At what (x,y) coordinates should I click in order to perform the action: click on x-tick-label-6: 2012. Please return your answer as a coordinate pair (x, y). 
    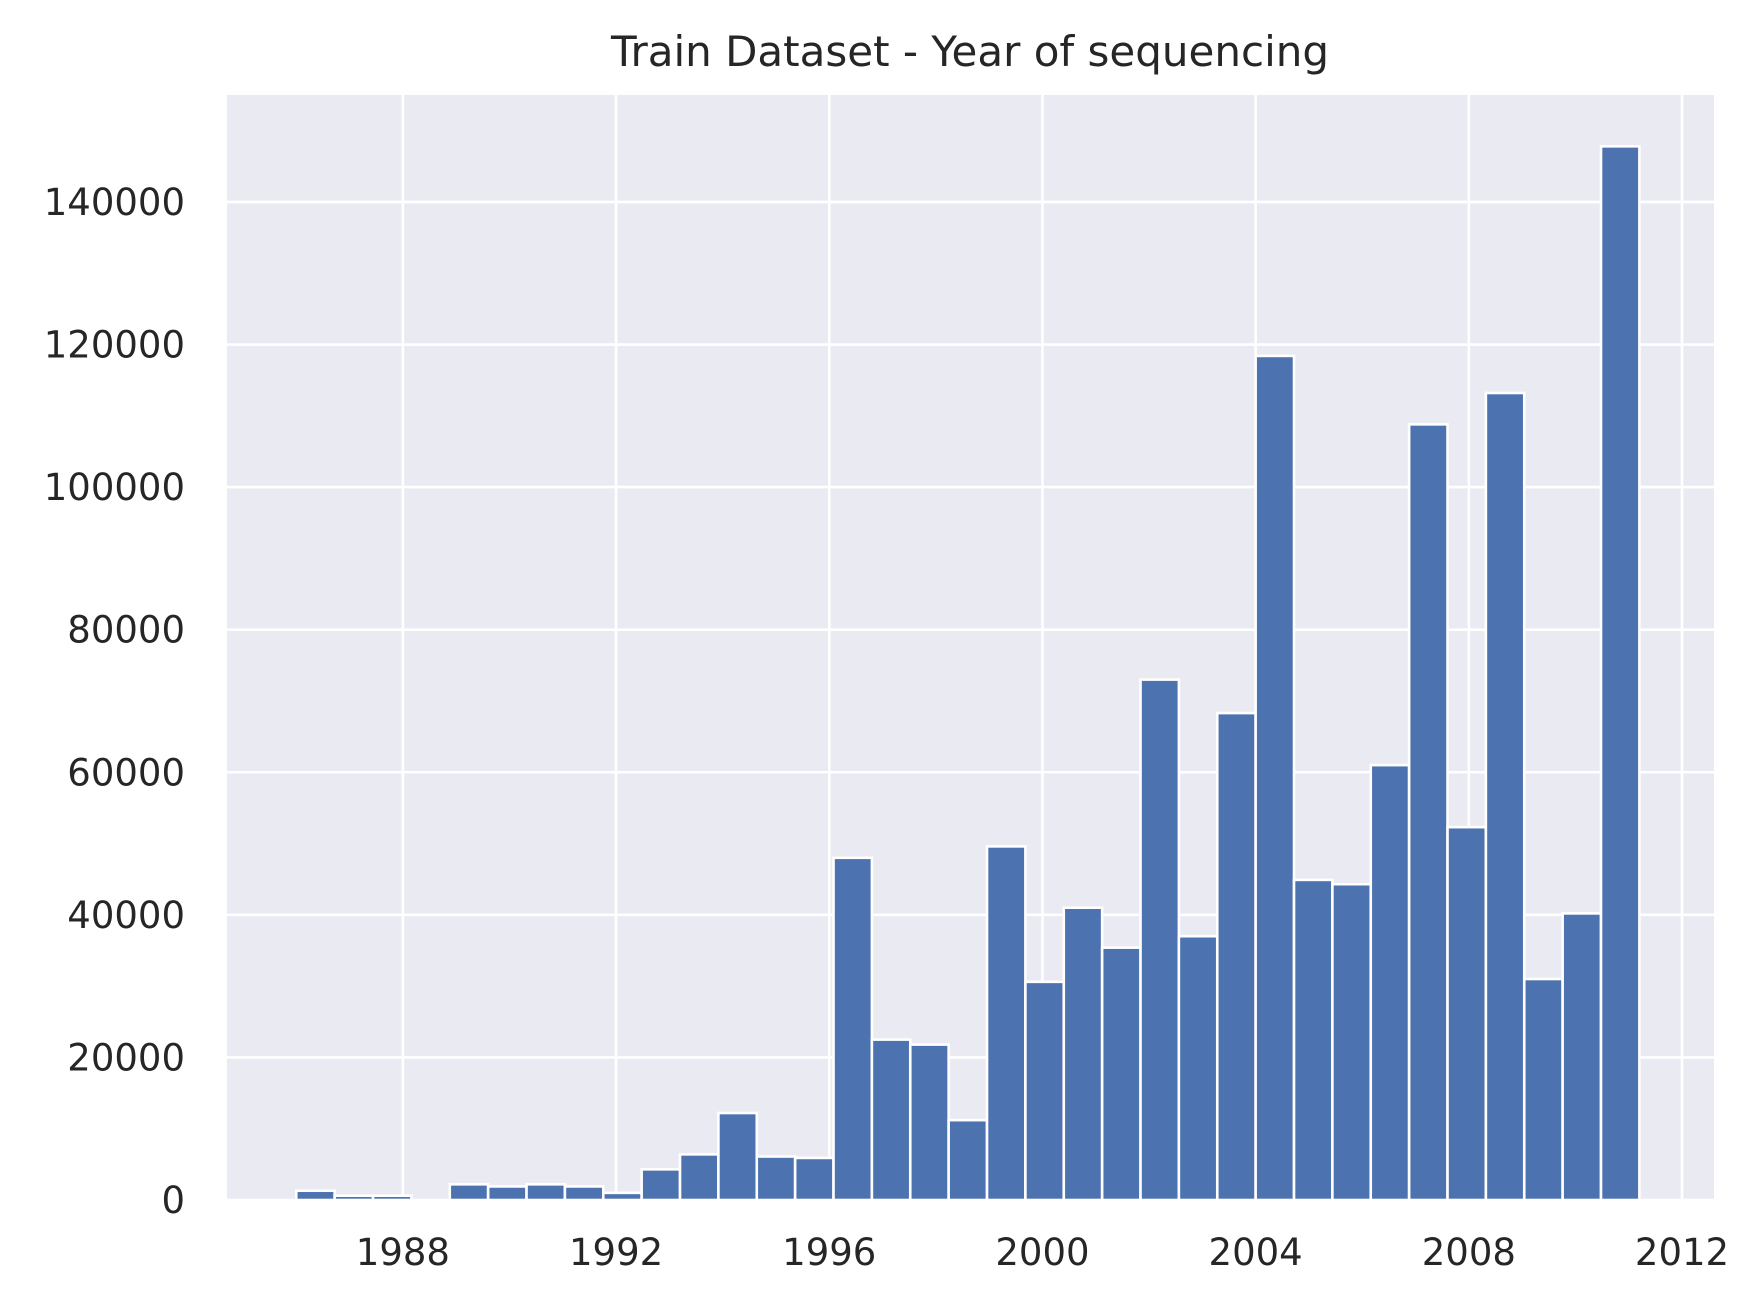
    Looking at the image, I should click on (1682, 1252).